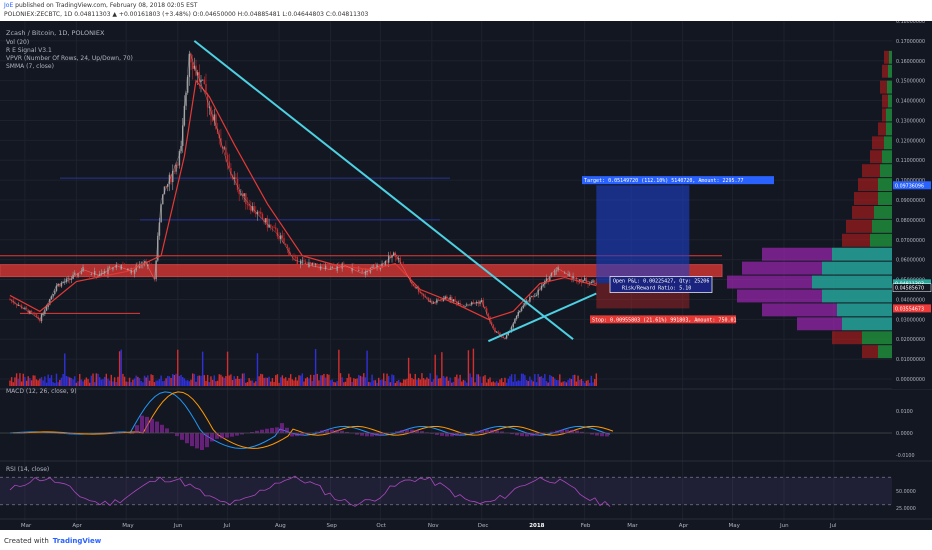 This screenshot has width=932, height=550. What do you see at coordinates (27, 469) in the screenshot?
I see `rsi-label: RSI (14, close)` at bounding box center [27, 469].